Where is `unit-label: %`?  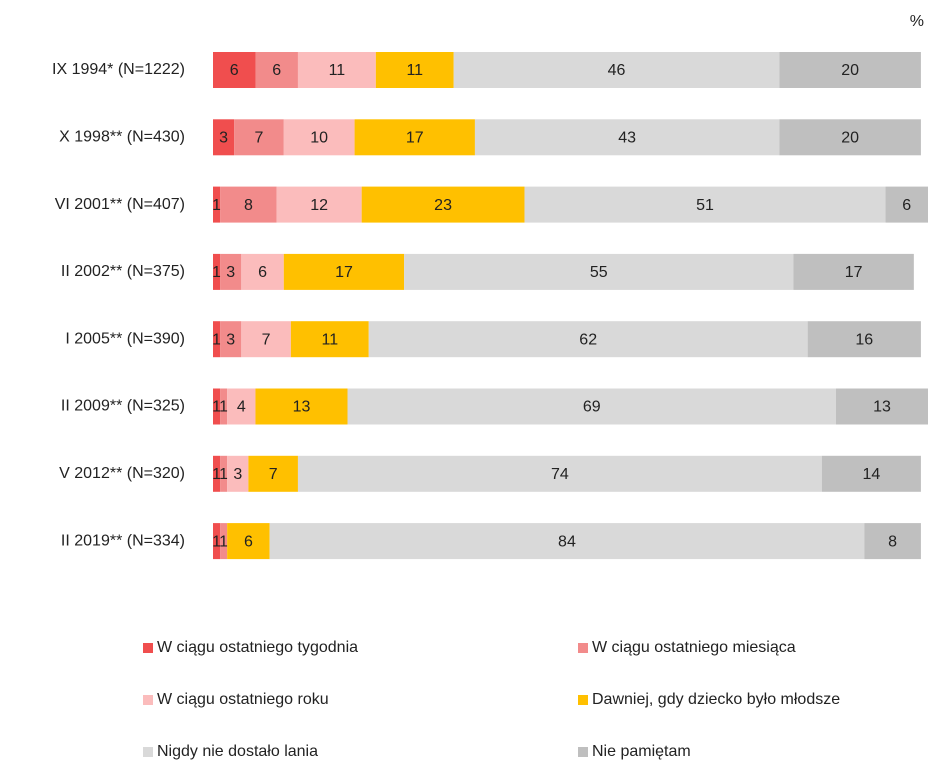 unit-label: % is located at coordinates (917, 21).